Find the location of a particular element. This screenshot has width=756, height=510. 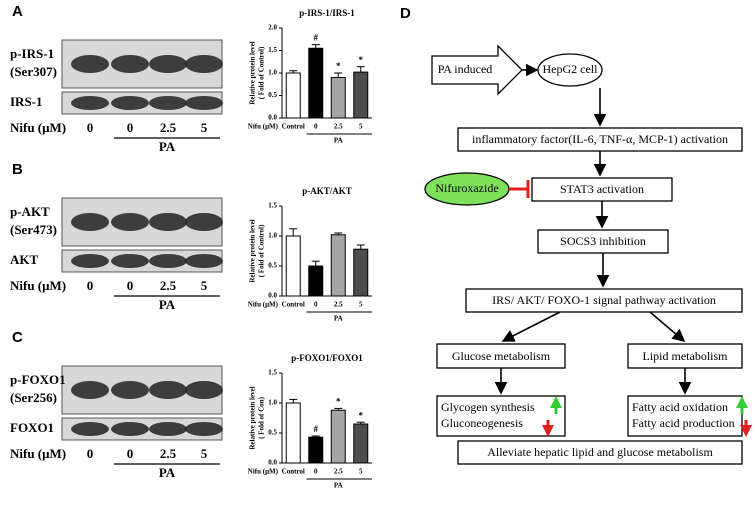

node: Fatty acid production is located at coordinates (683, 423).